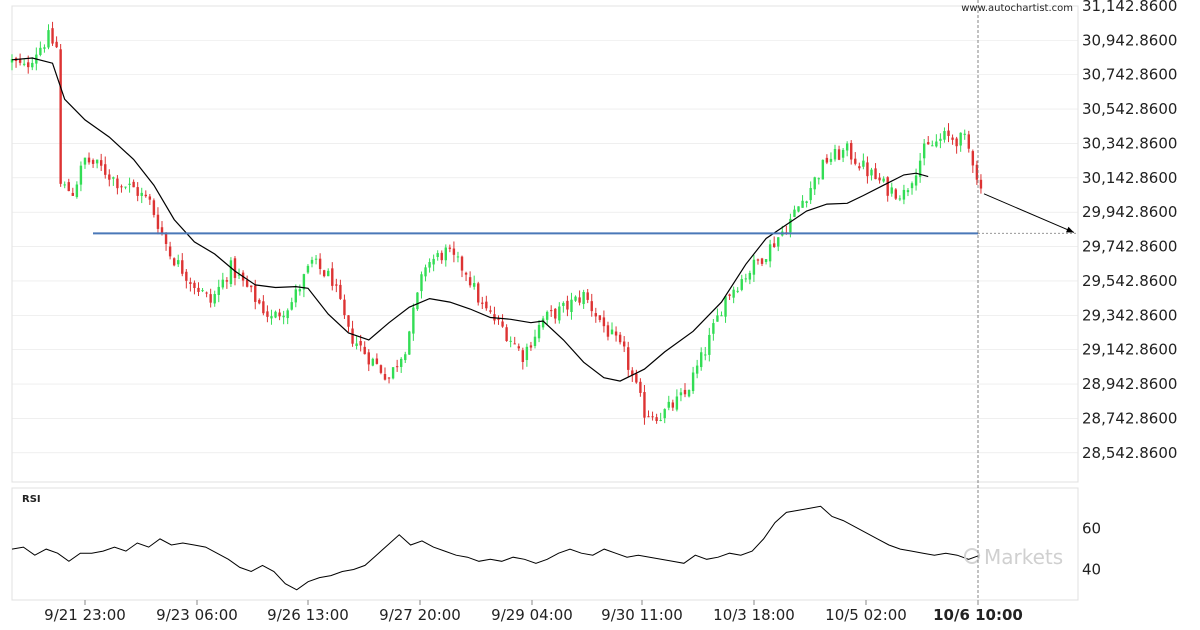 The image size is (1200, 630). Describe the element at coordinates (1029, 213) in the screenshot. I see `forecast-arrow` at that location.